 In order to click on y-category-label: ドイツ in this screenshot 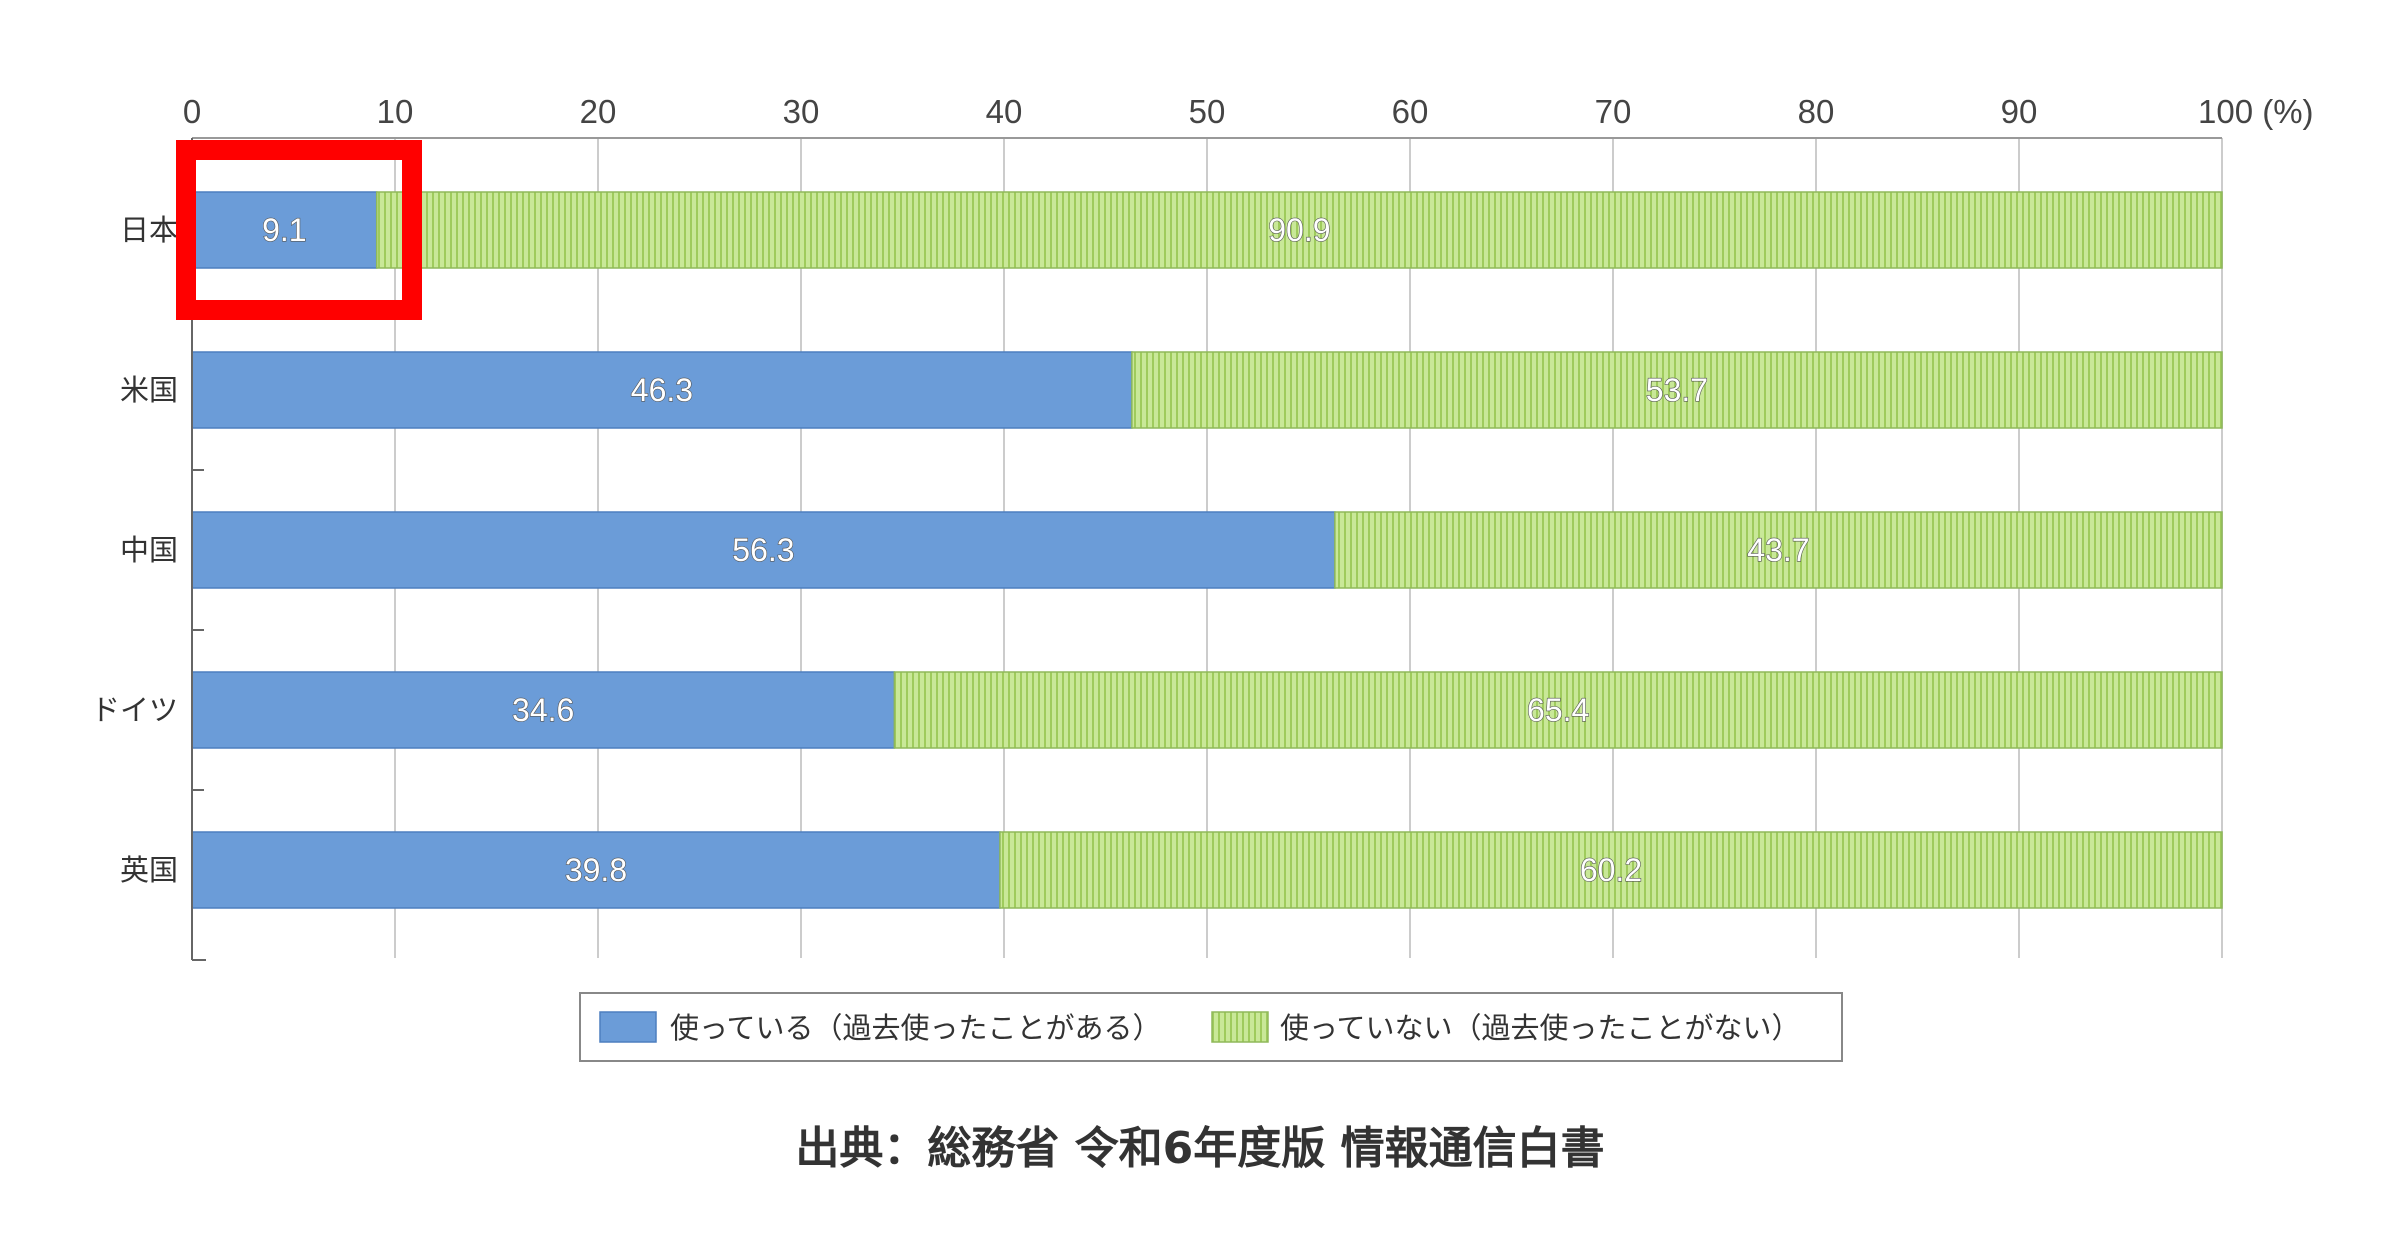, I will do `click(134, 710)`.